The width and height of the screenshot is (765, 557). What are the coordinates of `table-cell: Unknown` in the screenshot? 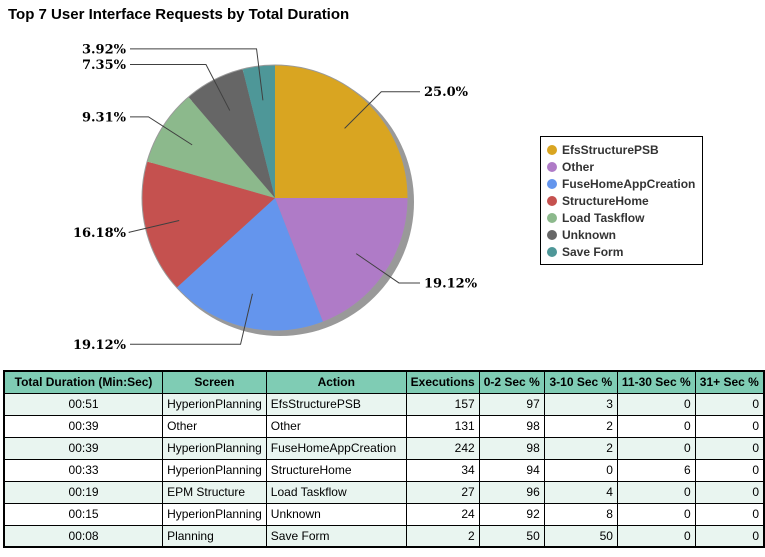 It's located at (336, 514).